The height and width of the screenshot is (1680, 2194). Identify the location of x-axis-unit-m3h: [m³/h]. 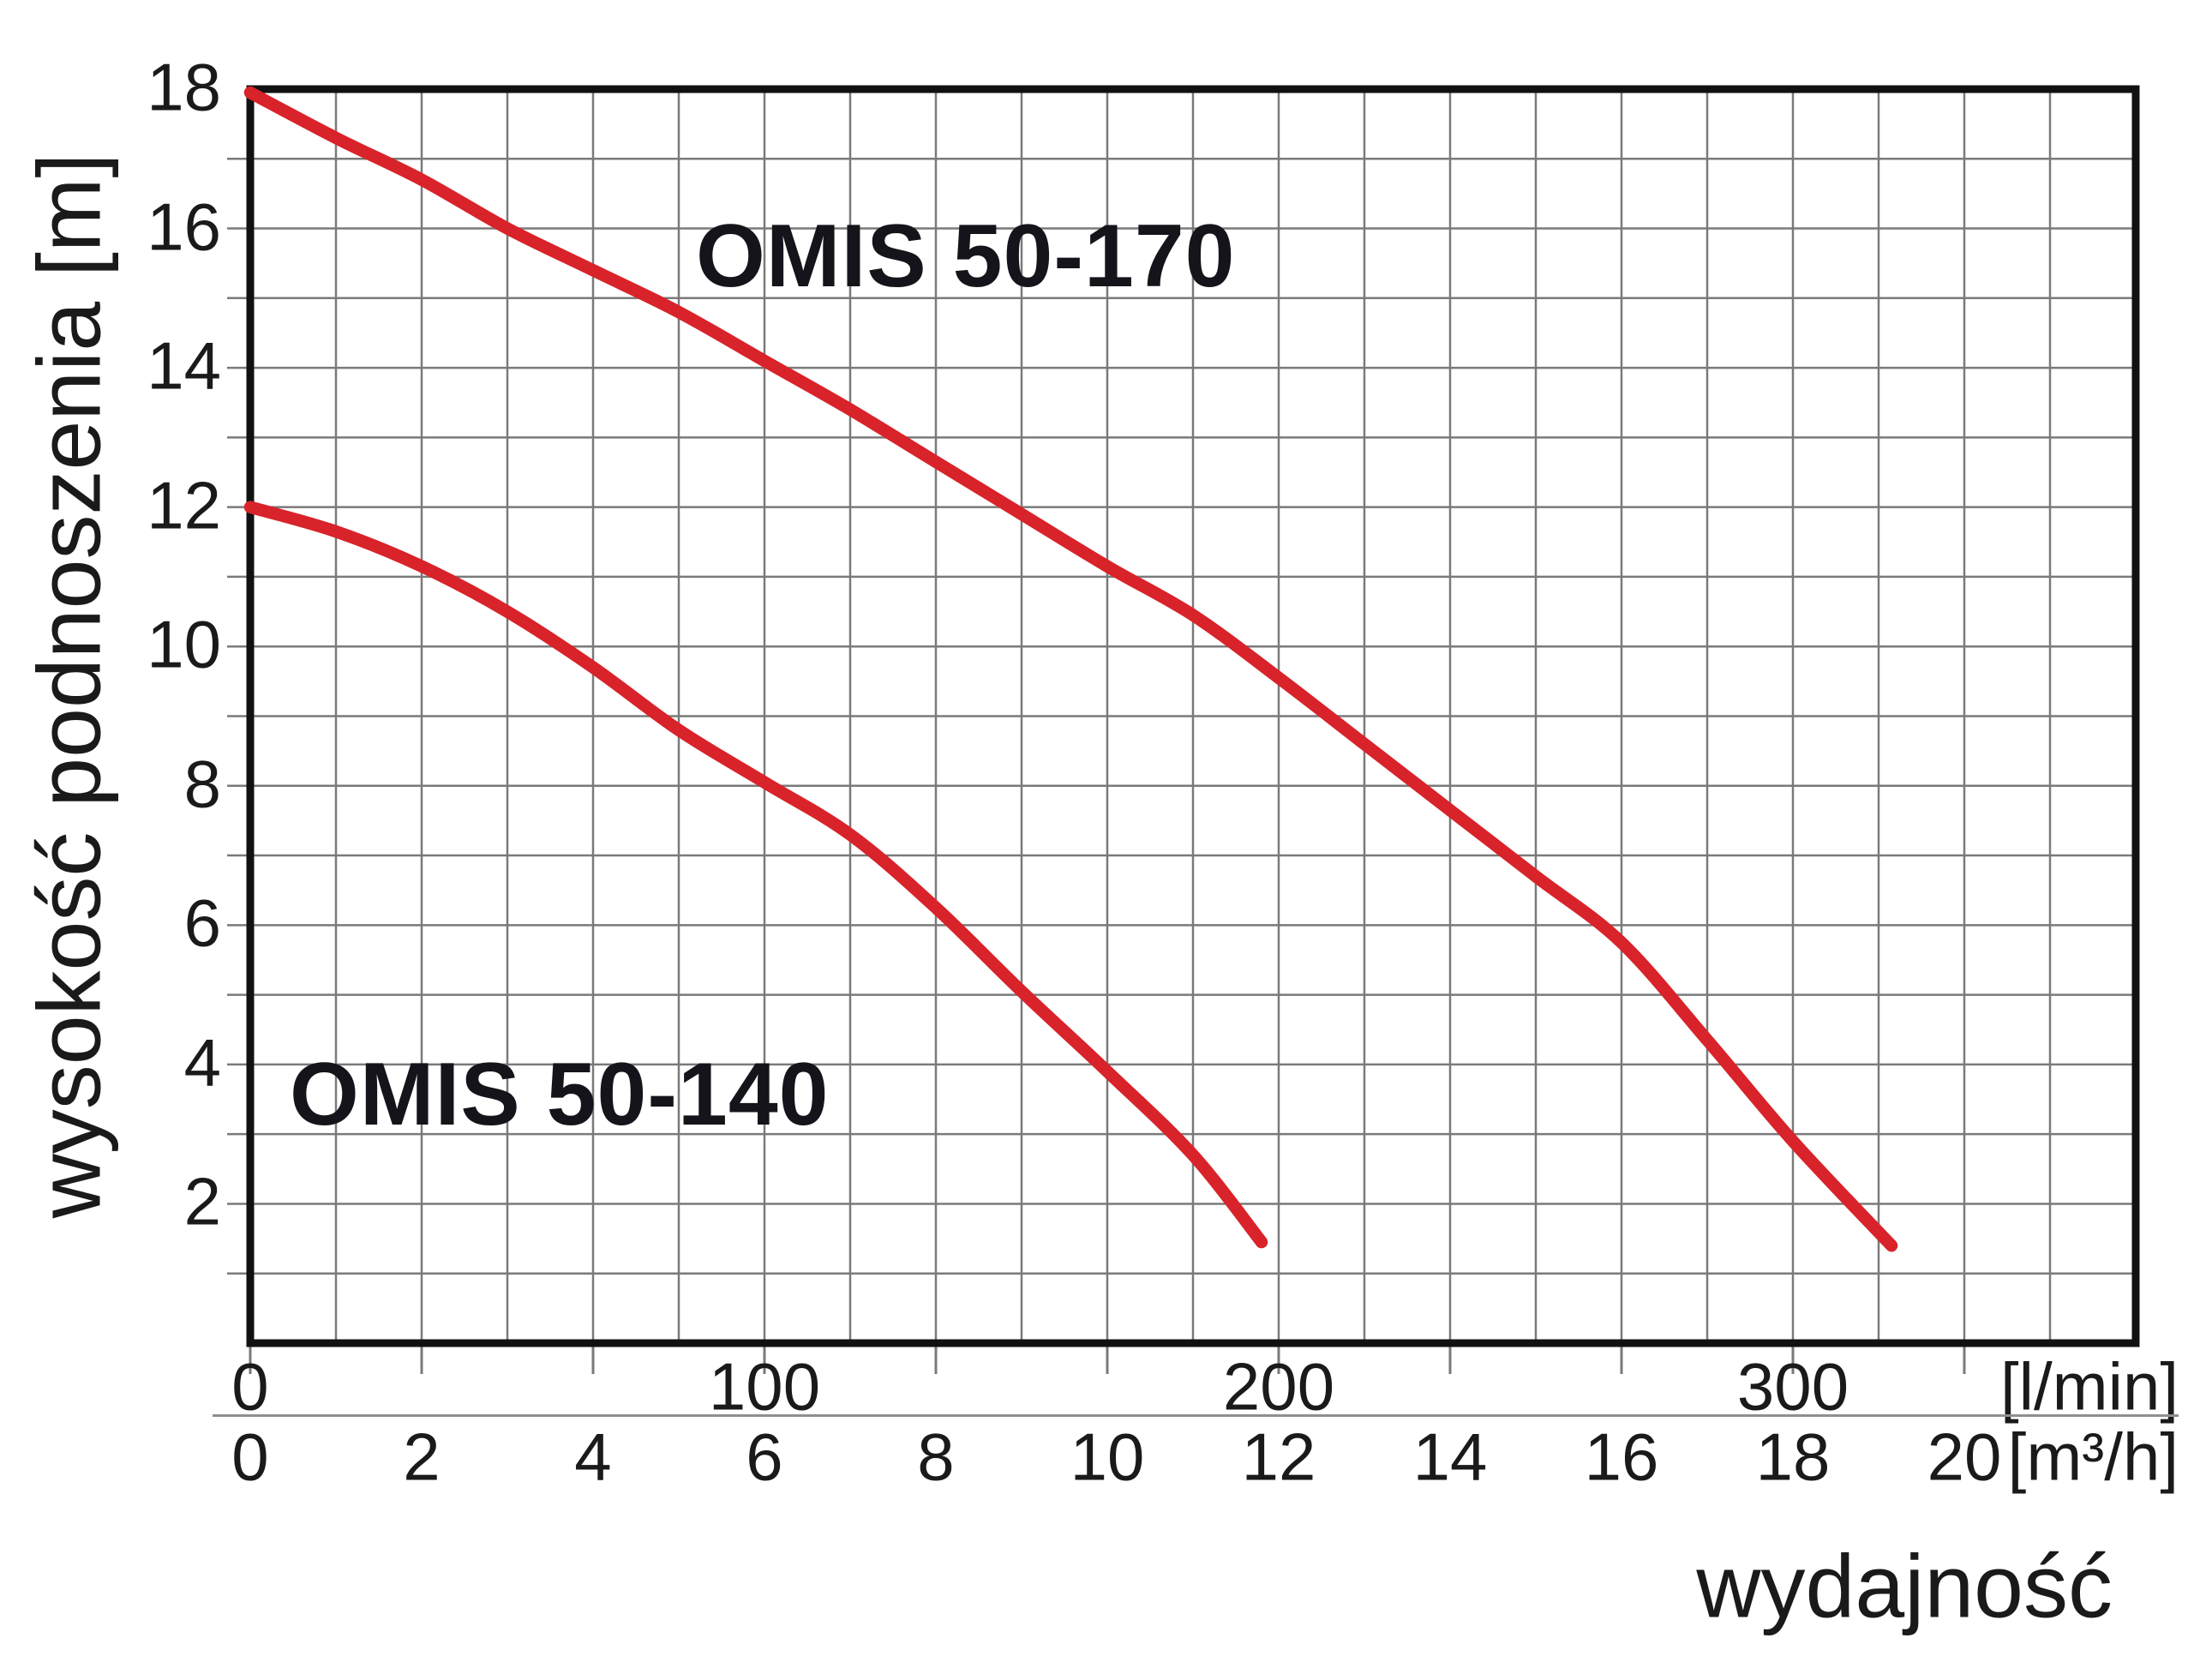
(2093, 1457).